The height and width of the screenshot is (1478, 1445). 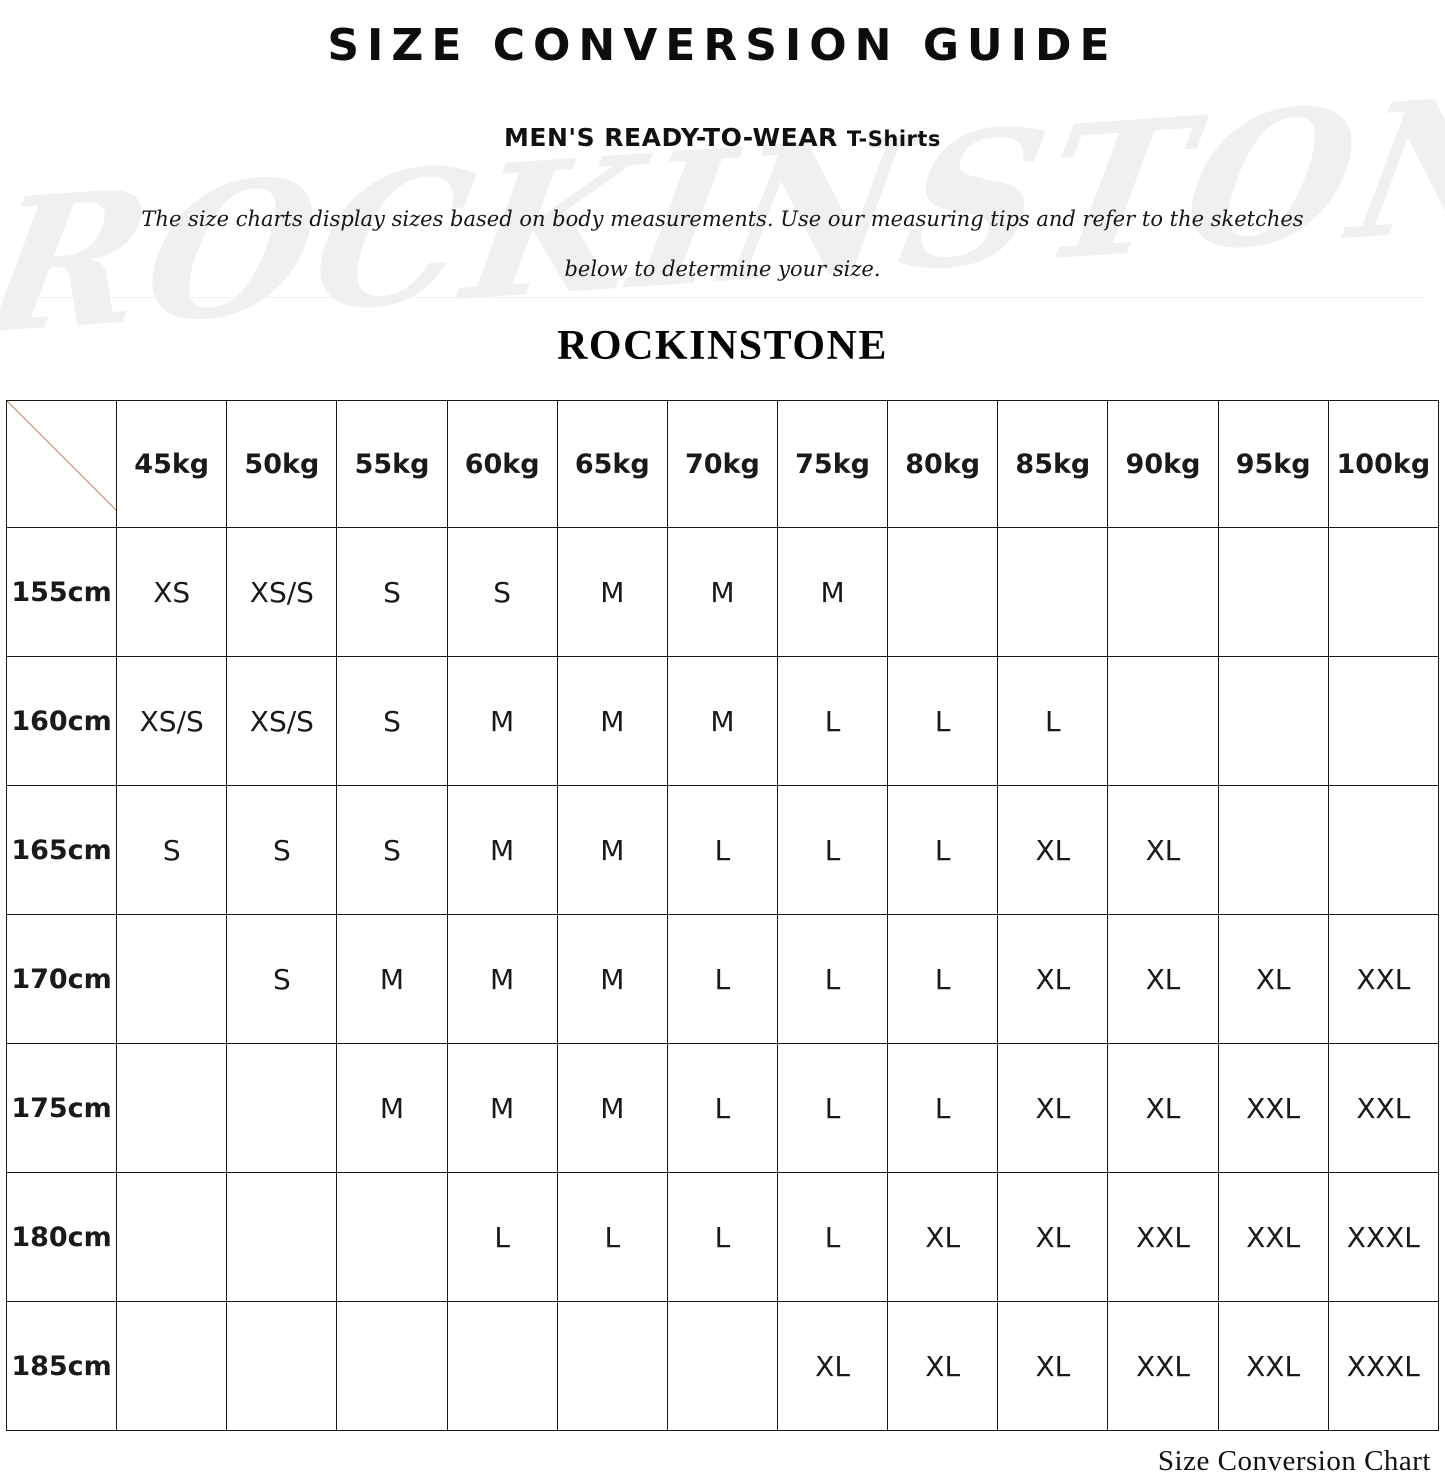 What do you see at coordinates (832, 464) in the screenshot?
I see `column-header-75kg: 75kg` at bounding box center [832, 464].